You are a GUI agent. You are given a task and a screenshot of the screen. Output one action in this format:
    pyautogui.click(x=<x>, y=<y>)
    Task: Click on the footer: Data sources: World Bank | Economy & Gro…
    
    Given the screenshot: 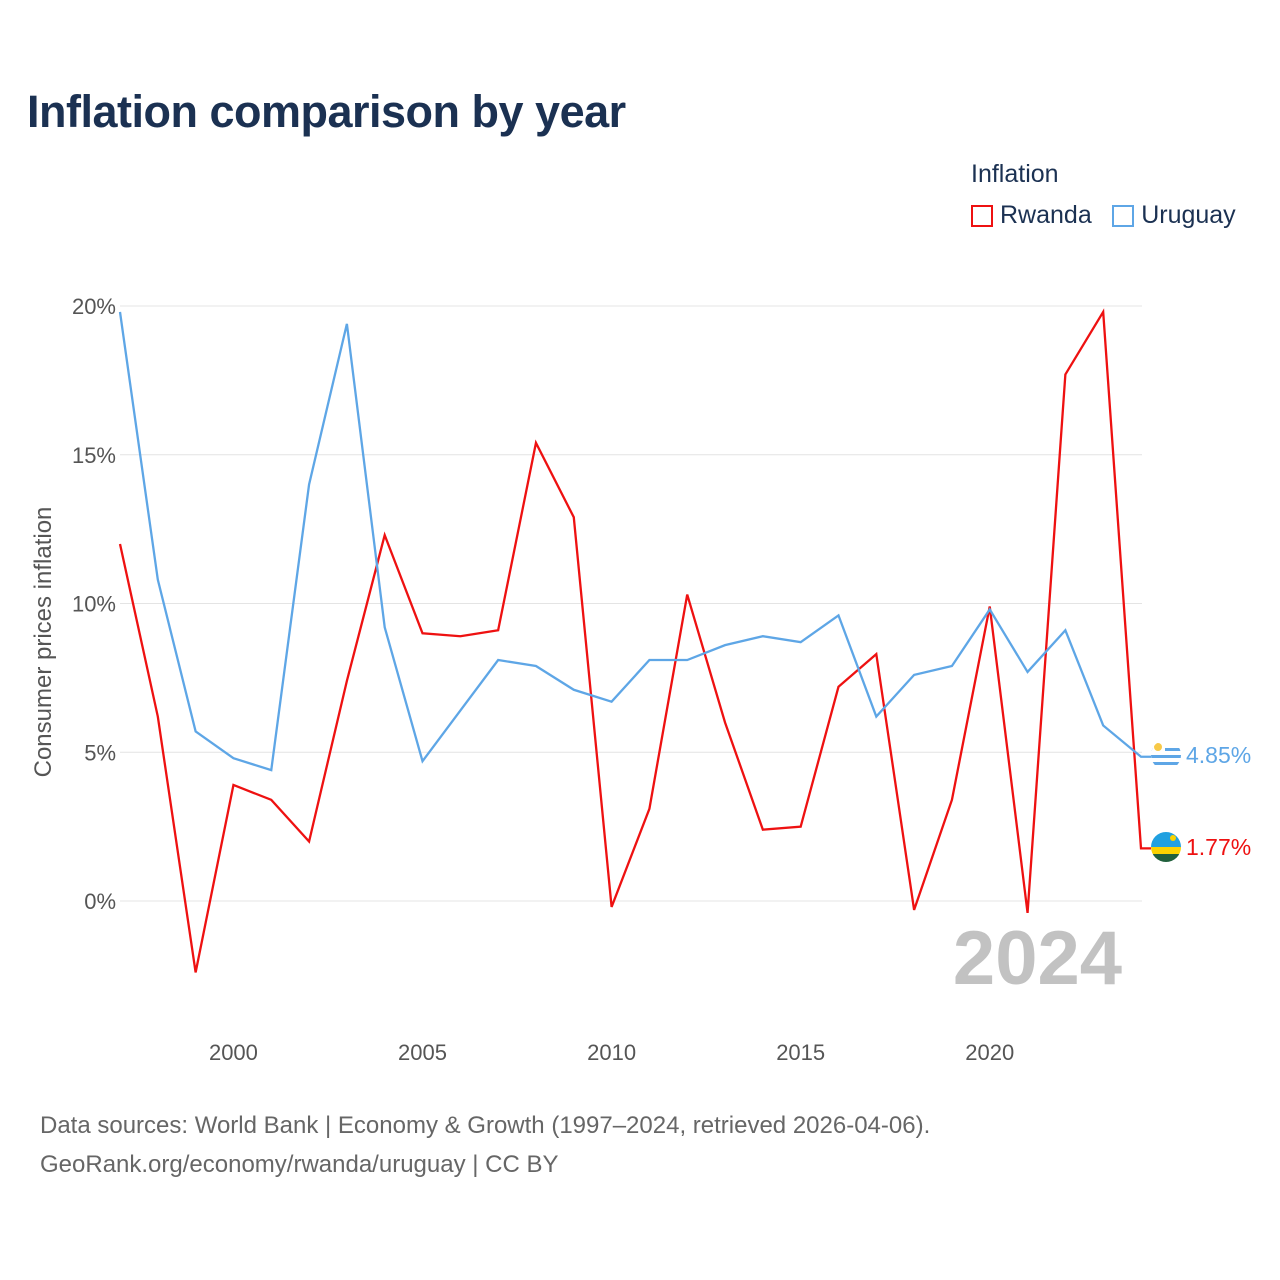 What is the action you would take?
    pyautogui.click(x=485, y=1145)
    